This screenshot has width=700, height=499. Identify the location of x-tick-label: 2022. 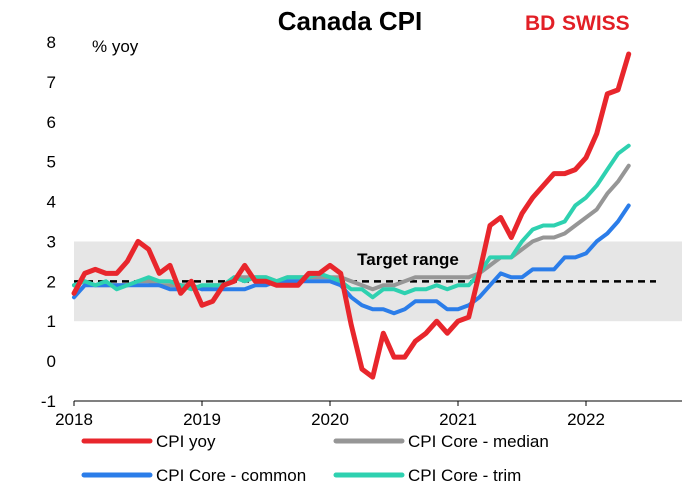
(586, 419).